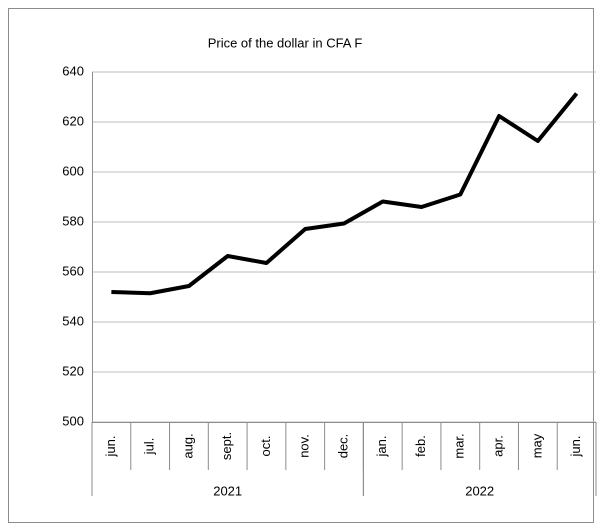 The height and width of the screenshot is (532, 602). I want to click on group-label: 2022, so click(479, 490).